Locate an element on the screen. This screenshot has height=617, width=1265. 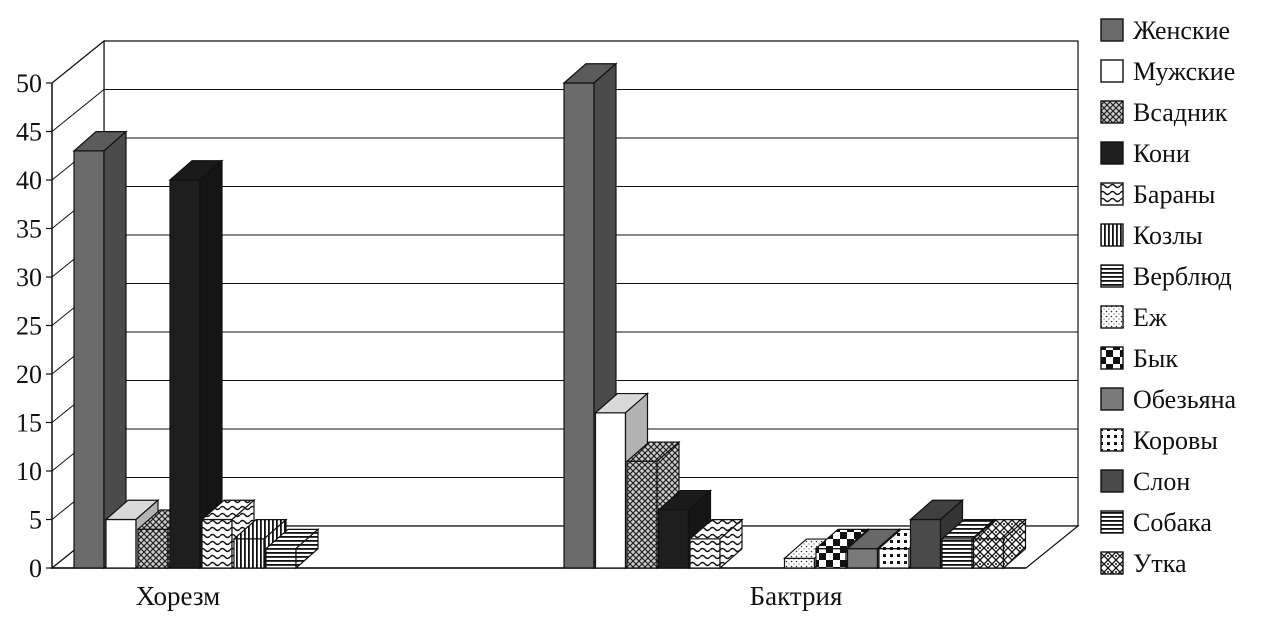
legend-label: Козлы is located at coordinates (1168, 235).